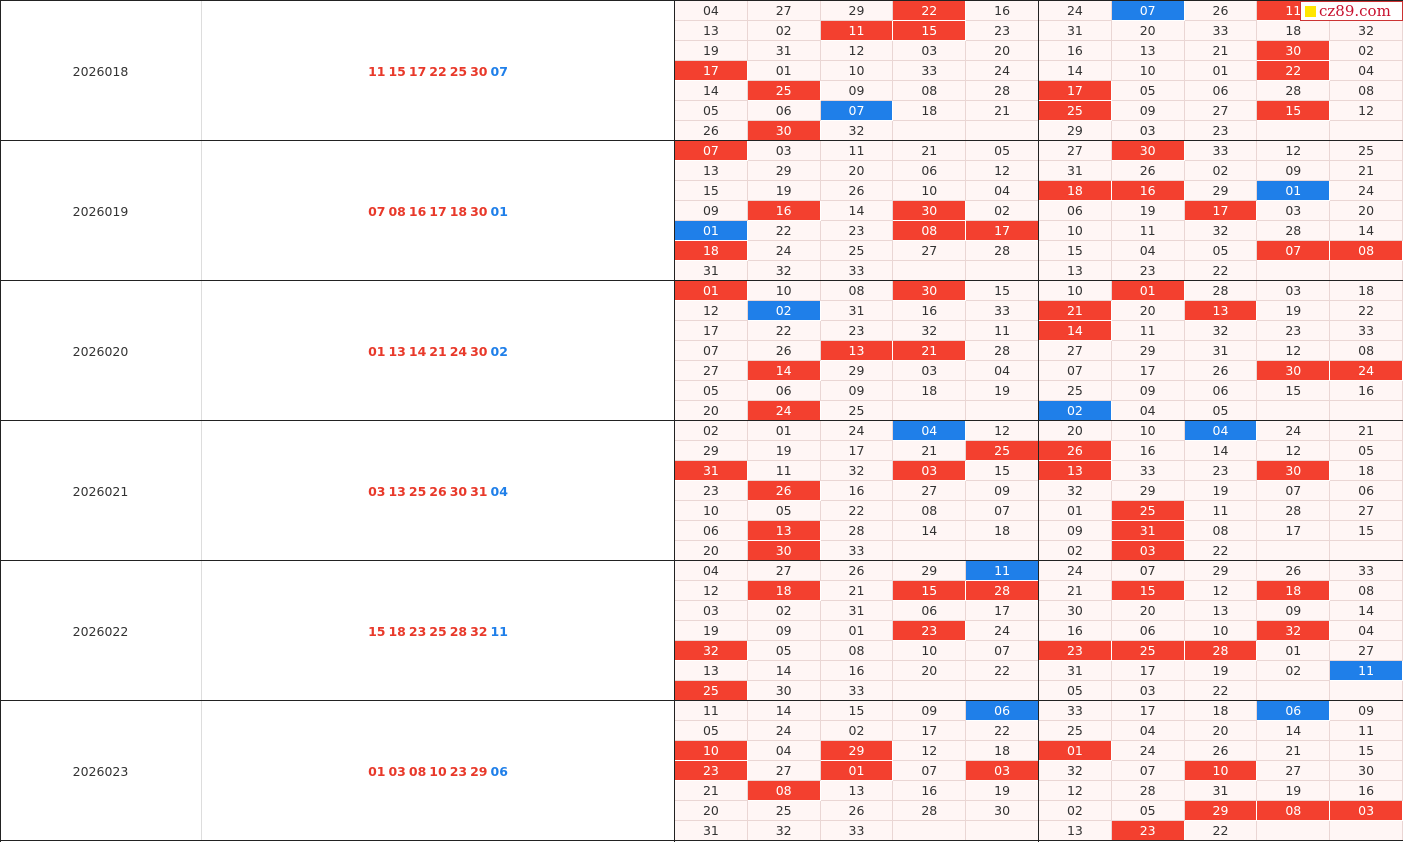 This screenshot has height=842, width=1403. Describe the element at coordinates (458, 771) in the screenshot. I see `red-number: 23` at that location.